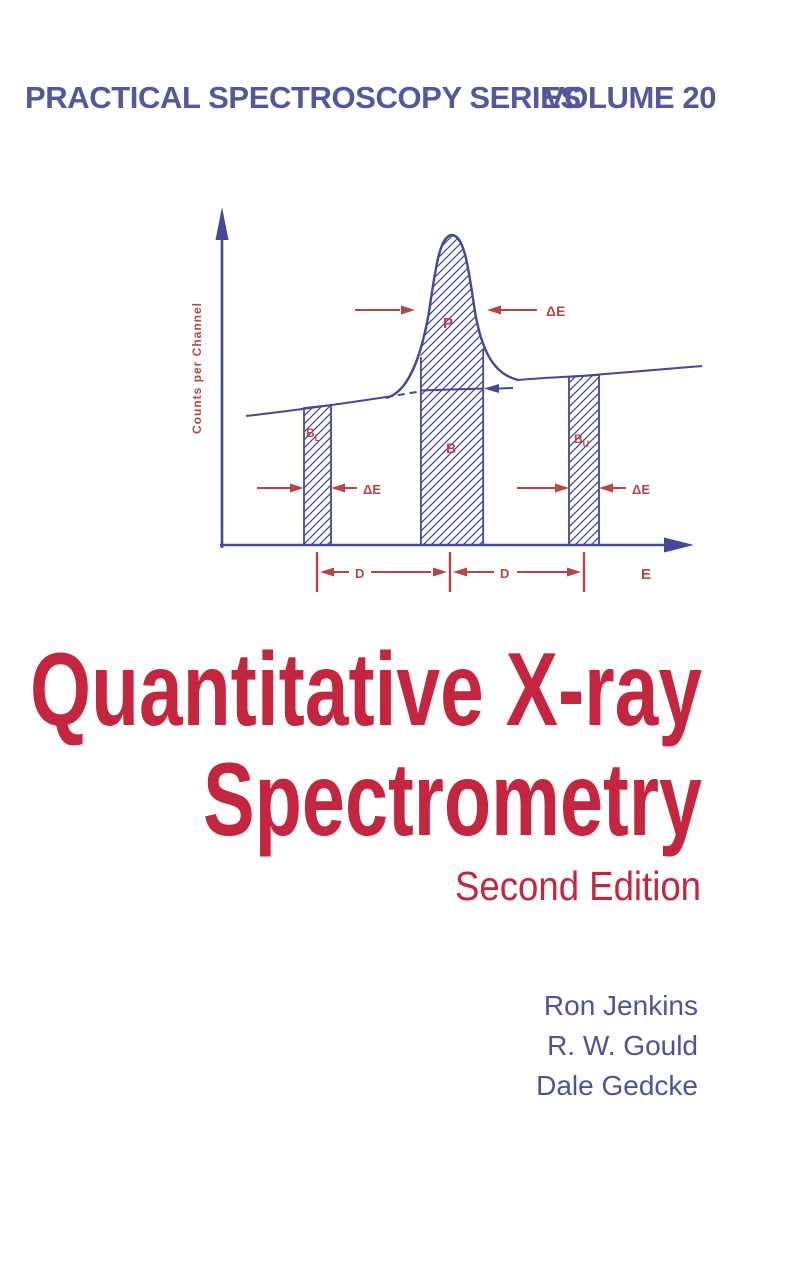  I want to click on background-level-arrowhead, so click(491, 388).